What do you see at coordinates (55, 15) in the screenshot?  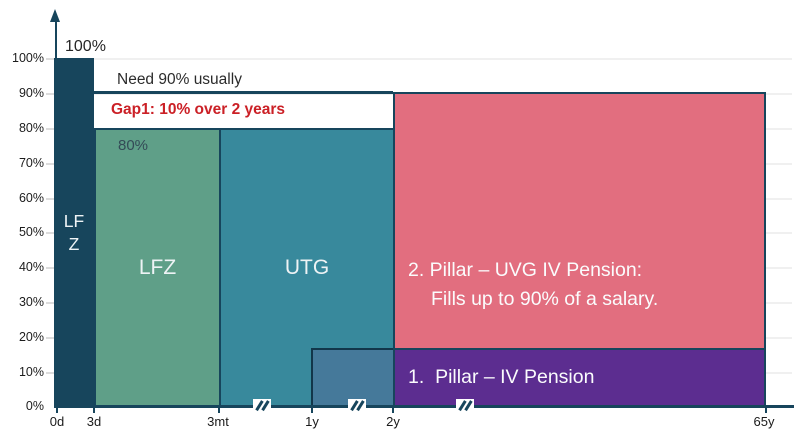 I see `y-axis-arrow-icon` at bounding box center [55, 15].